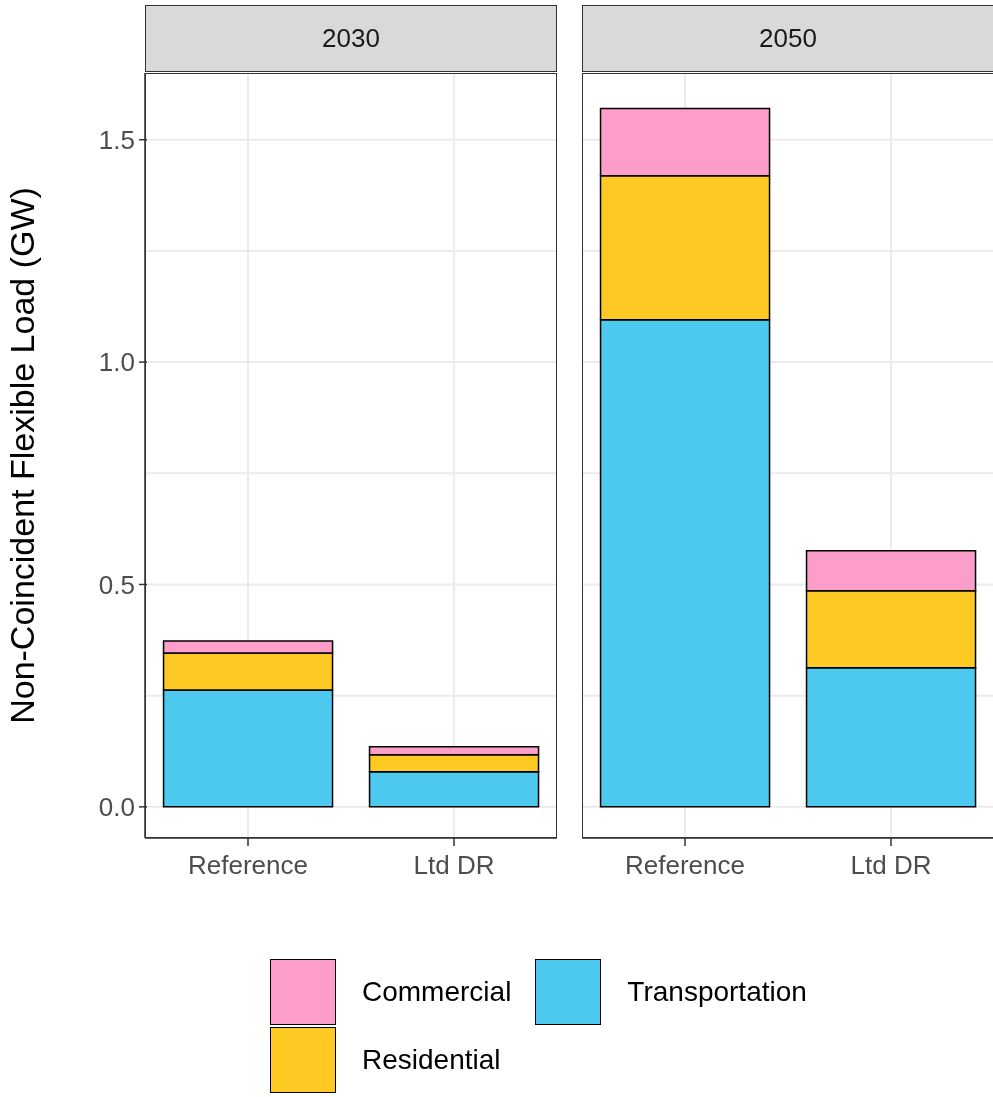 This screenshot has width=993, height=1097. Describe the element at coordinates (116, 584) in the screenshot. I see `y-tick-label: 0.5` at that location.